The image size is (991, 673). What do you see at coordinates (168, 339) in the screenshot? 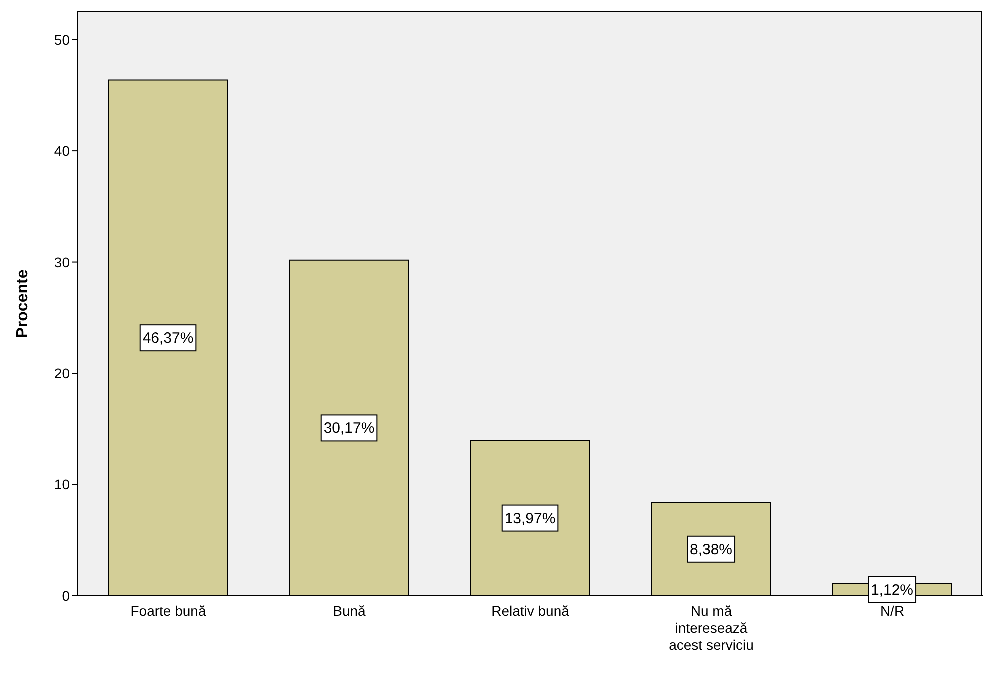
I see `data-label: 46,37%` at bounding box center [168, 339].